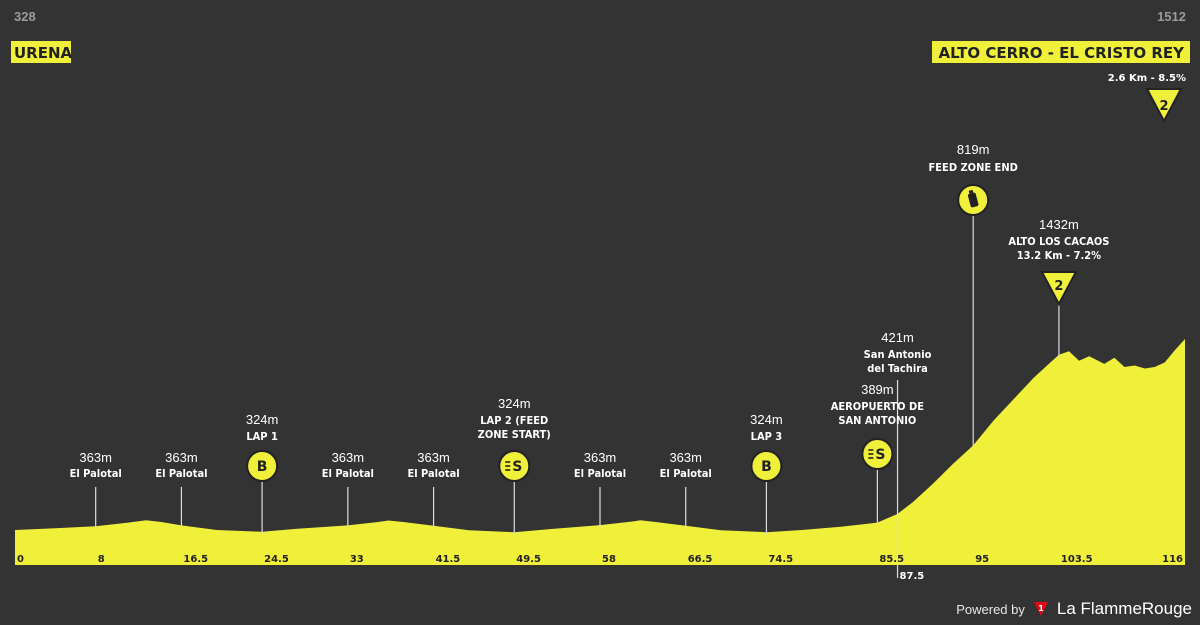 Image resolution: width=1200 pixels, height=625 pixels. What do you see at coordinates (101, 559) in the screenshot?
I see `km-tick-label: 8` at bounding box center [101, 559].